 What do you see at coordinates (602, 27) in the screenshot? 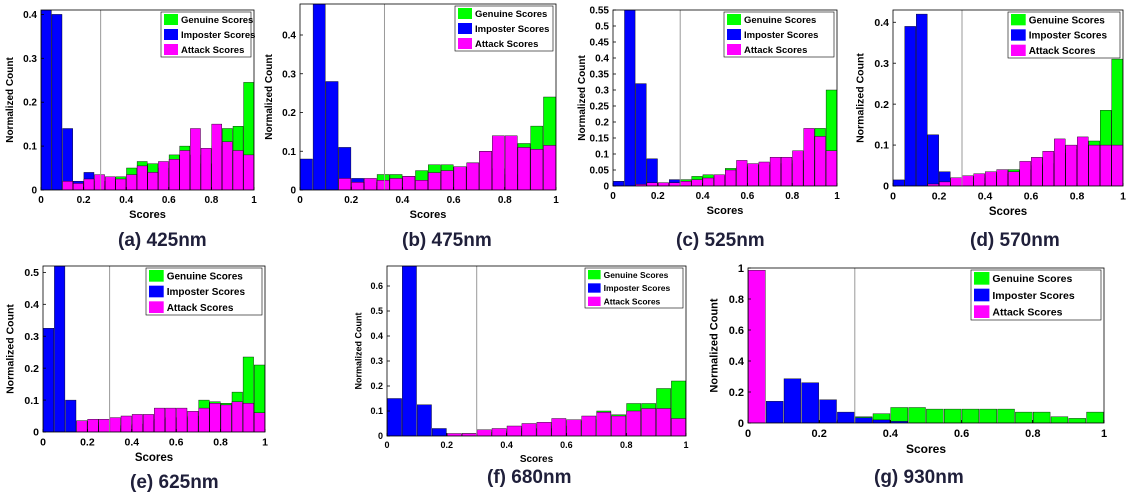
I see `y-tick-label: 0.5` at bounding box center [602, 27].